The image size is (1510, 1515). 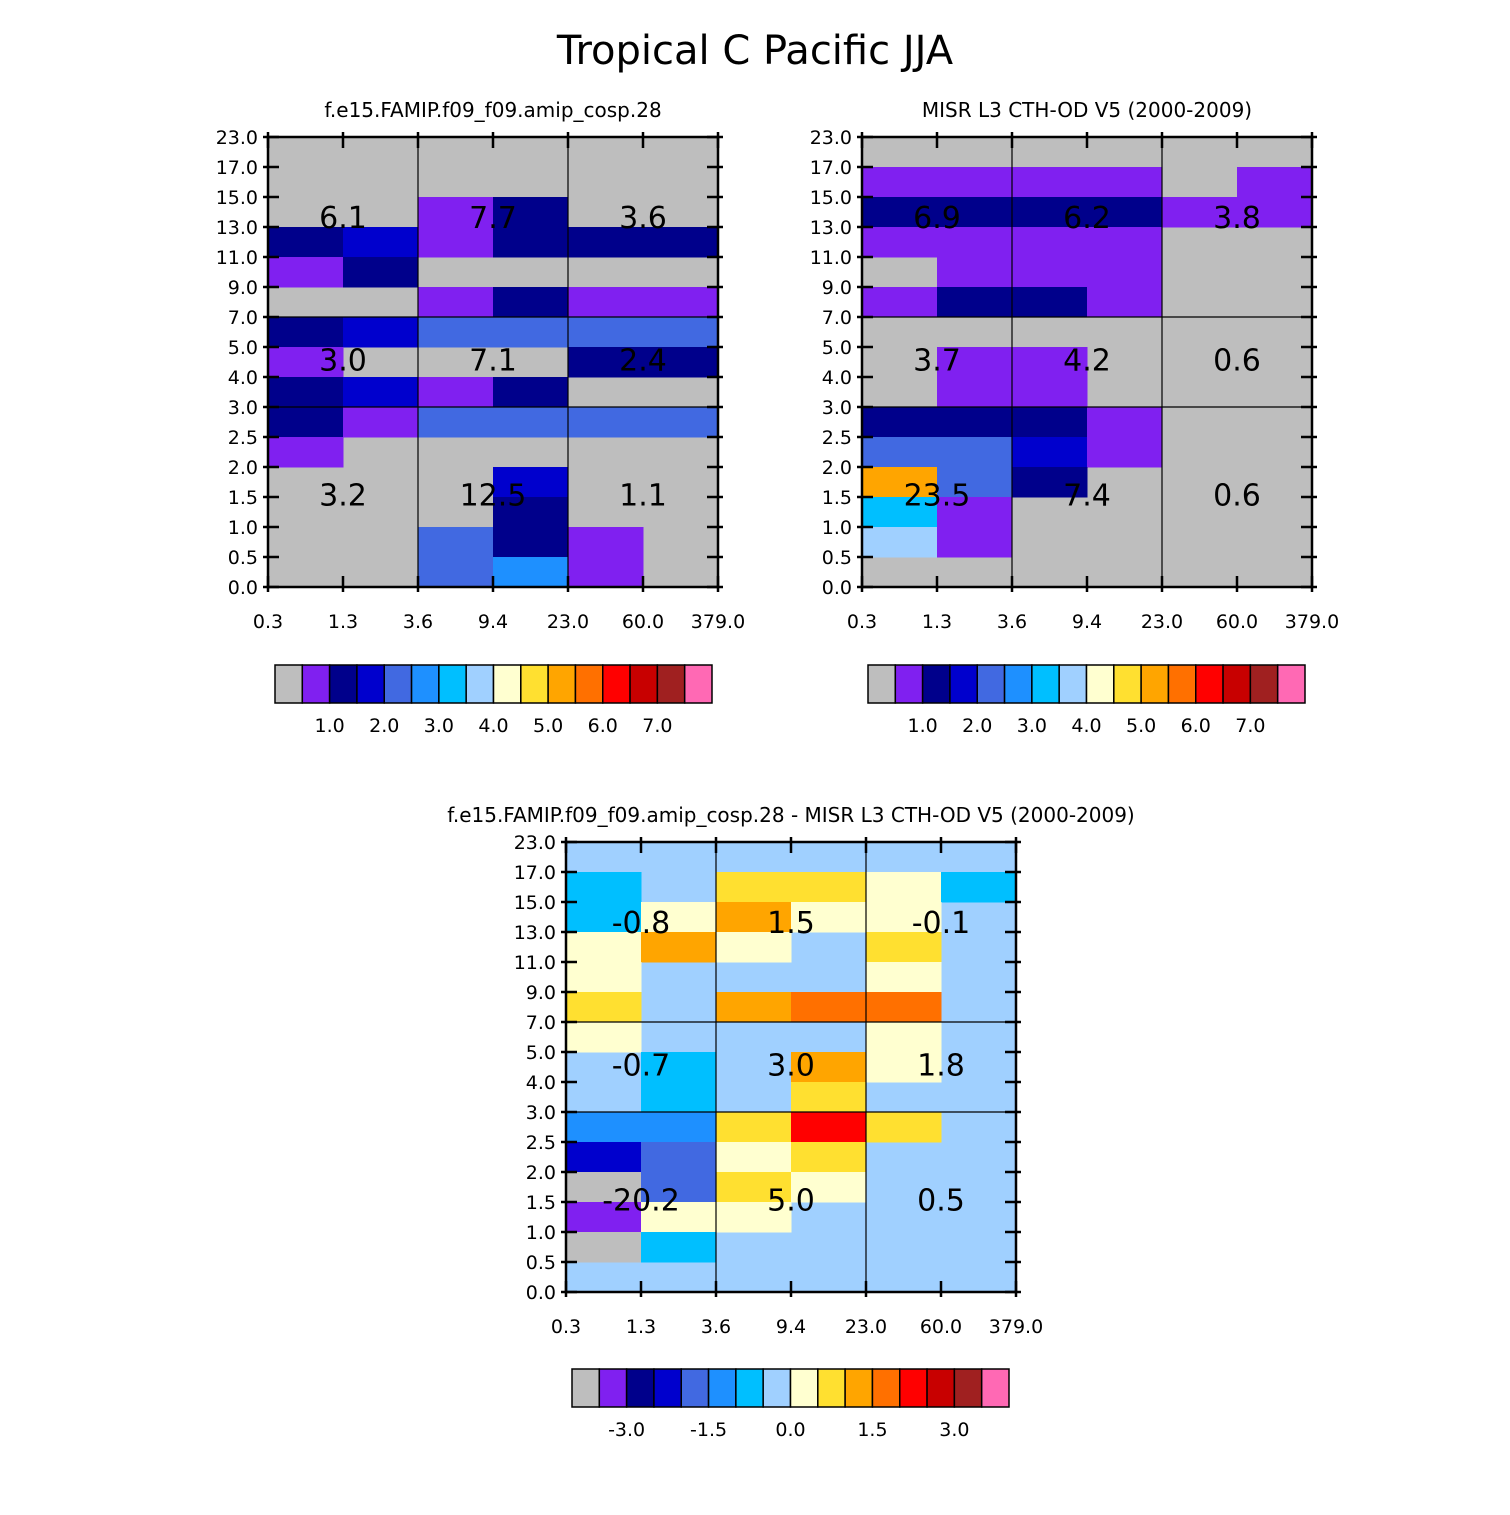 I want to click on cell-value-label: 3.6, so click(x=643, y=218).